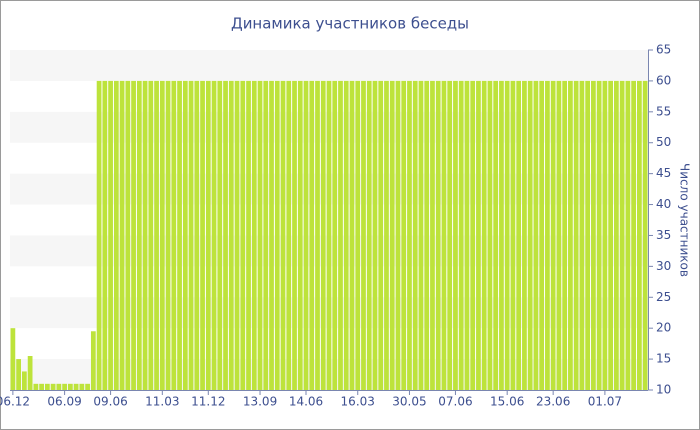 The image size is (700, 430). What do you see at coordinates (663, 235) in the screenshot?
I see `y-tick-label: 35` at bounding box center [663, 235].